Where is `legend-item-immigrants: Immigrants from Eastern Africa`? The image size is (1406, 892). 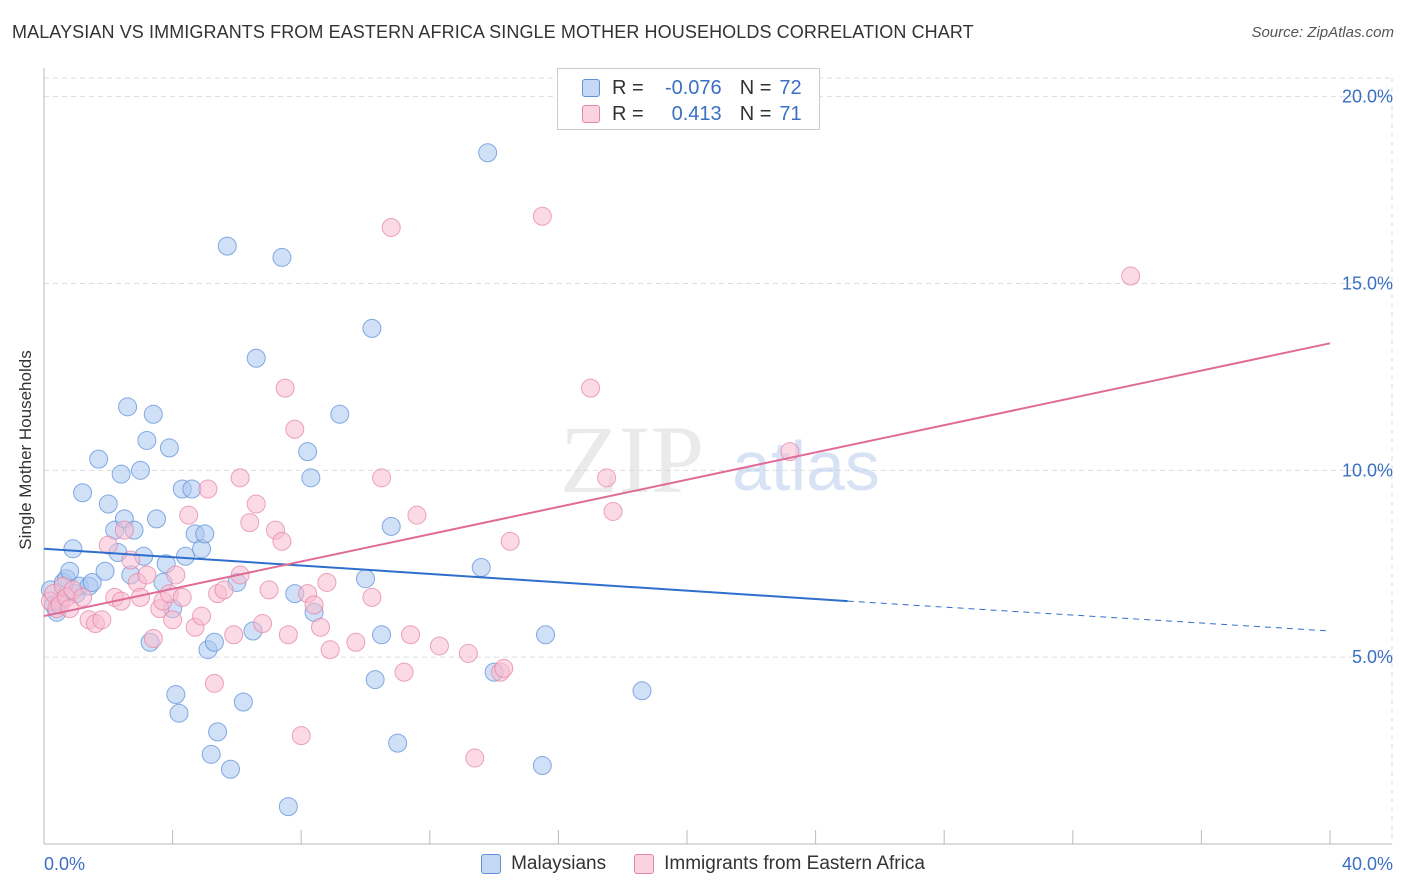 legend-item-immigrants: Immigrants from Eastern Africa is located at coordinates (779, 864).